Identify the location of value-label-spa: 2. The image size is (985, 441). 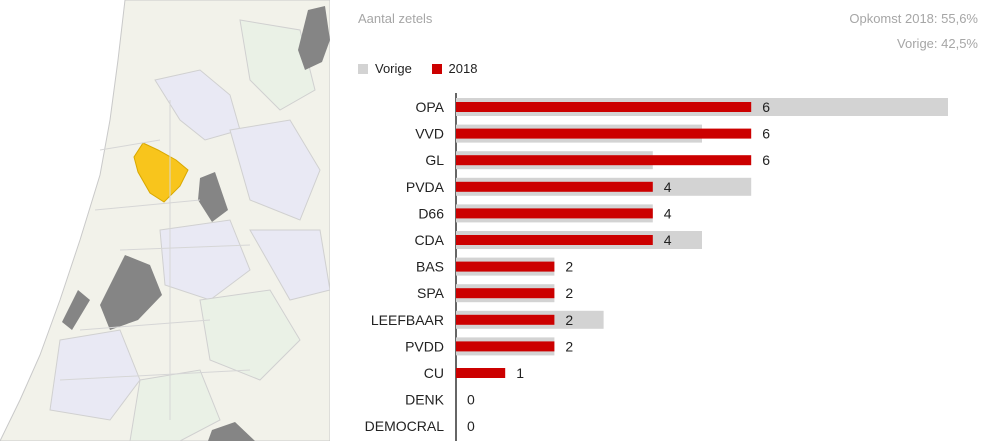
(569, 293).